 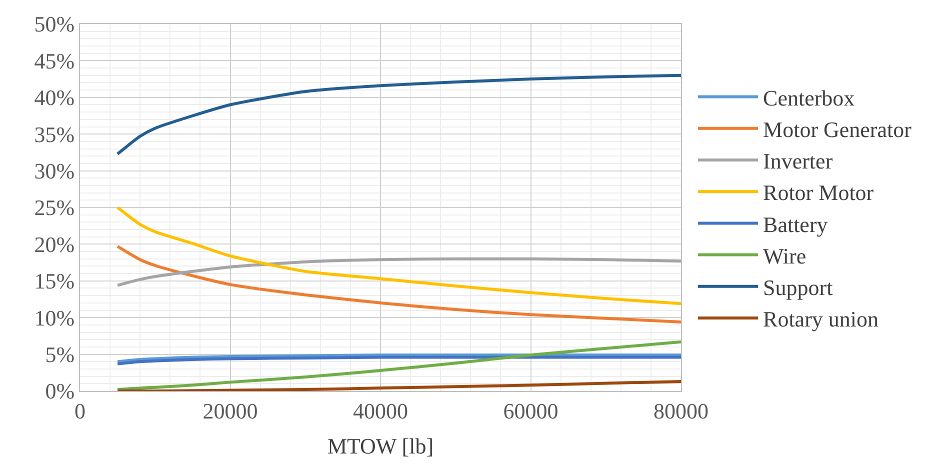 What do you see at coordinates (784, 255) in the screenshot?
I see `legend-label: Wire` at bounding box center [784, 255].